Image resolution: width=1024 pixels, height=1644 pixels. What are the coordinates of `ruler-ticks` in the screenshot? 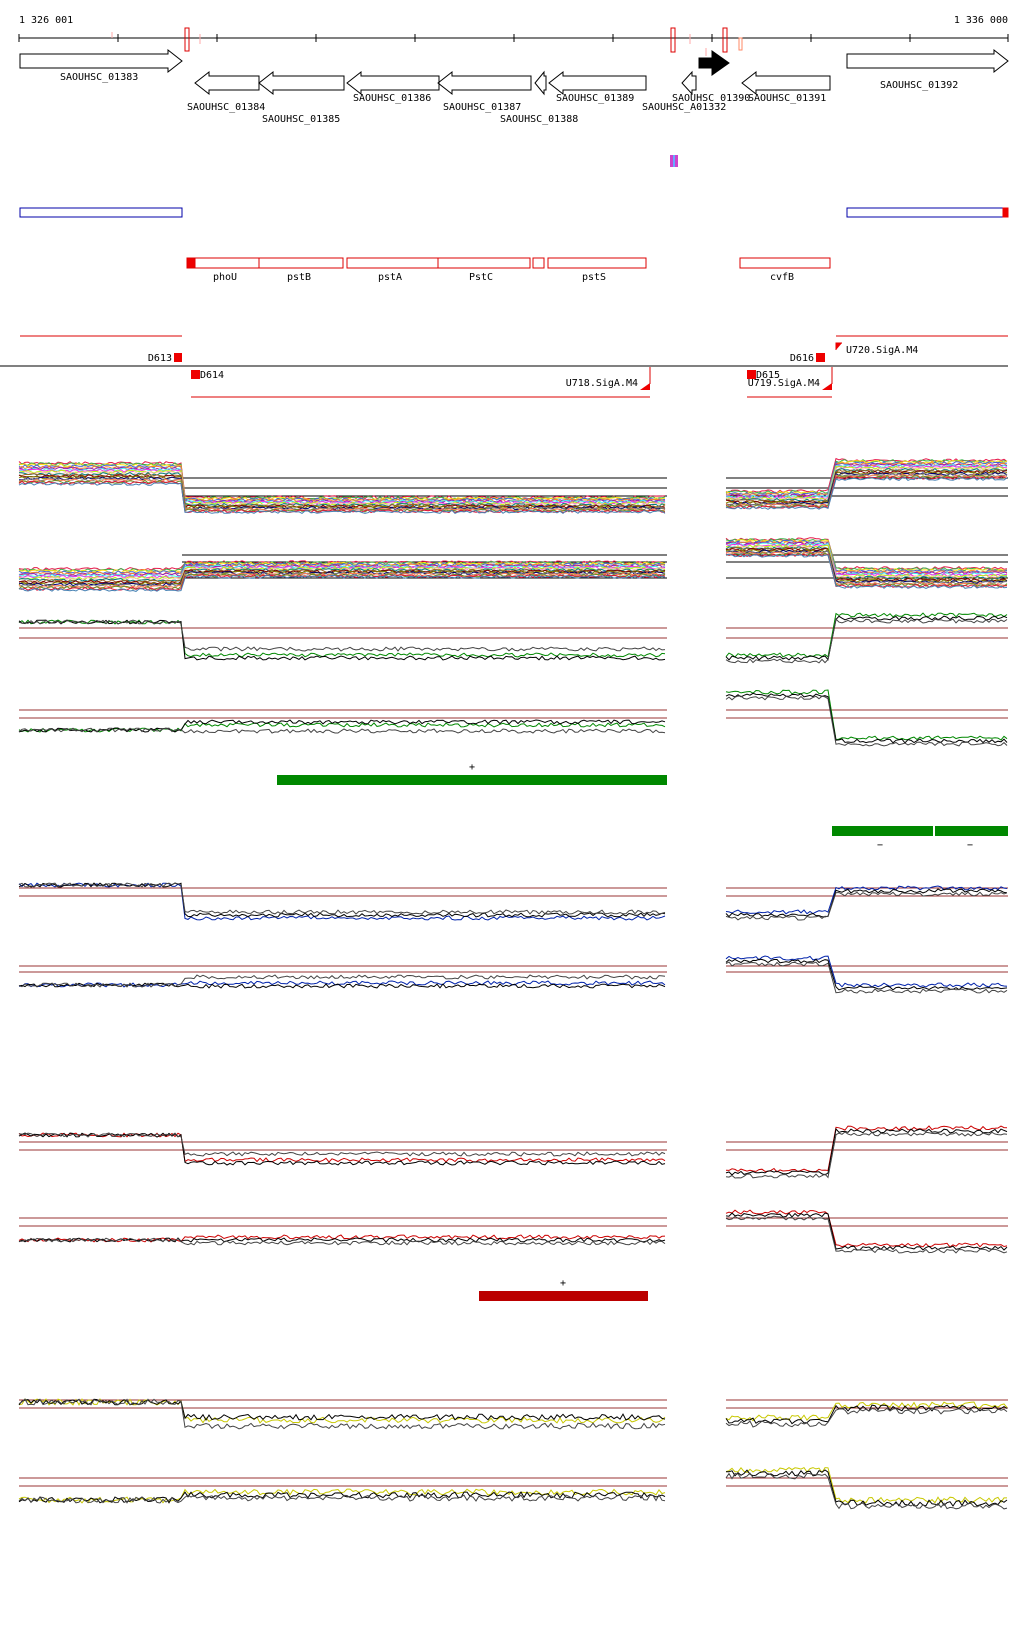 It's located at (513, 38).